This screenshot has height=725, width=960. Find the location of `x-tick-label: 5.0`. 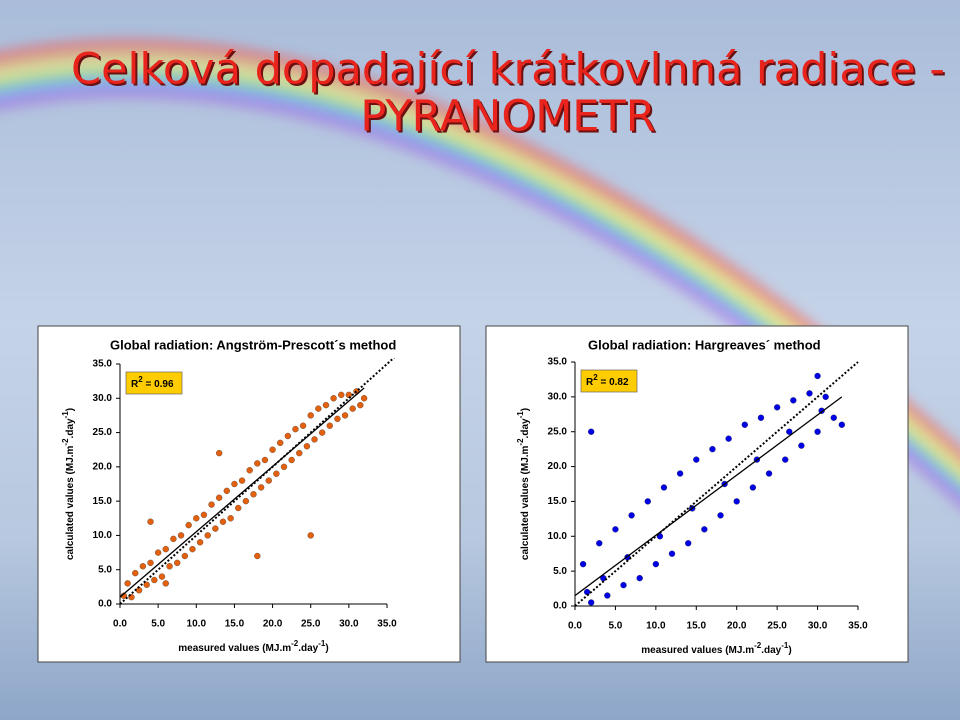

x-tick-label: 5.0 is located at coordinates (158, 624).